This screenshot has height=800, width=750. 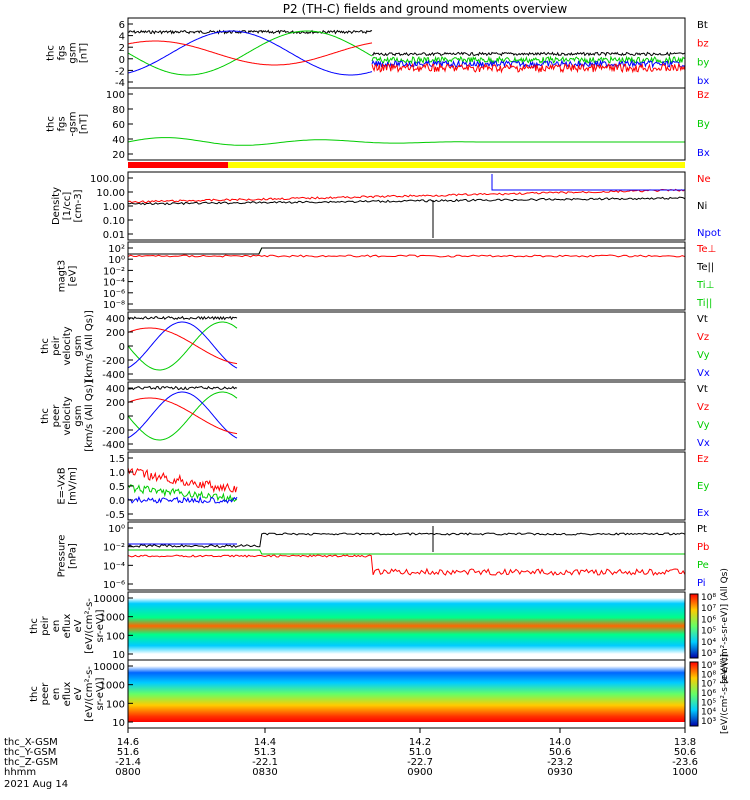 What do you see at coordinates (100, 693) in the screenshot?
I see `y-axis-label: sr-eV)]` at bounding box center [100, 693].